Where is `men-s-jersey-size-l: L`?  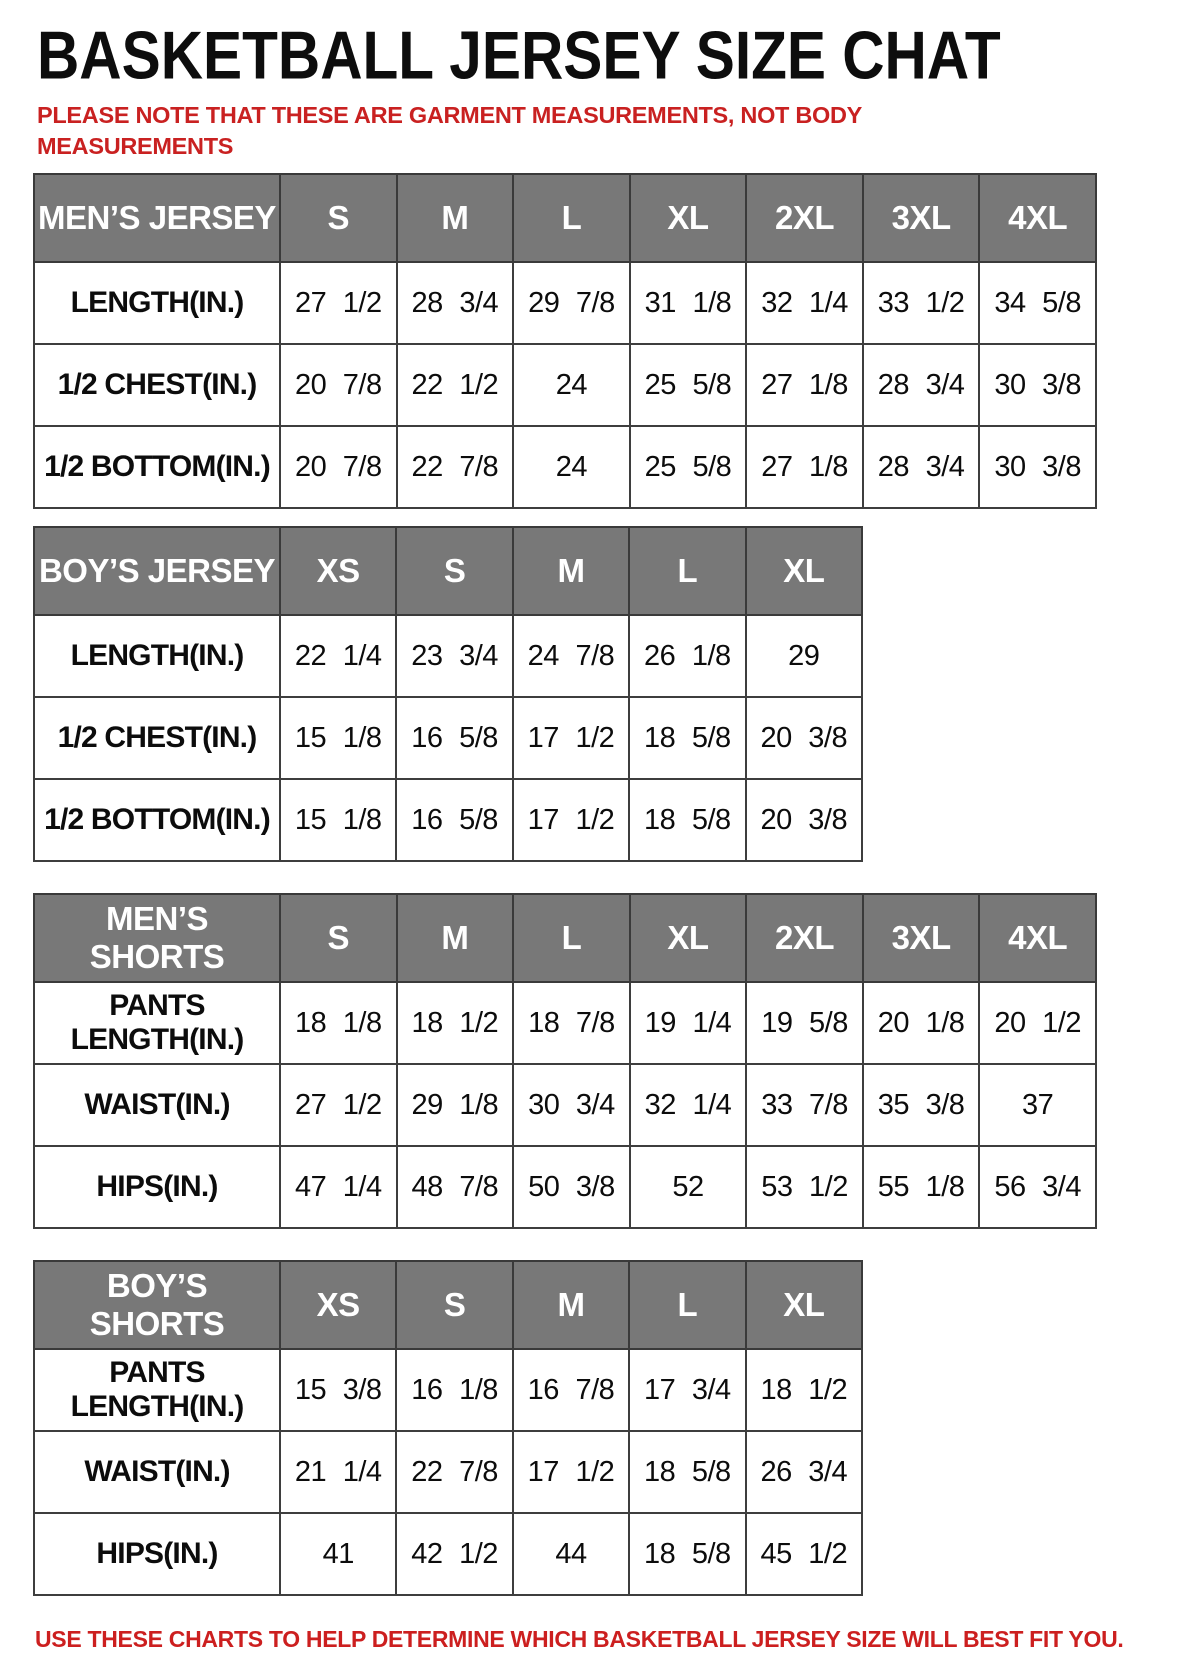
men-s-jersey-size-l: L is located at coordinates (571, 218).